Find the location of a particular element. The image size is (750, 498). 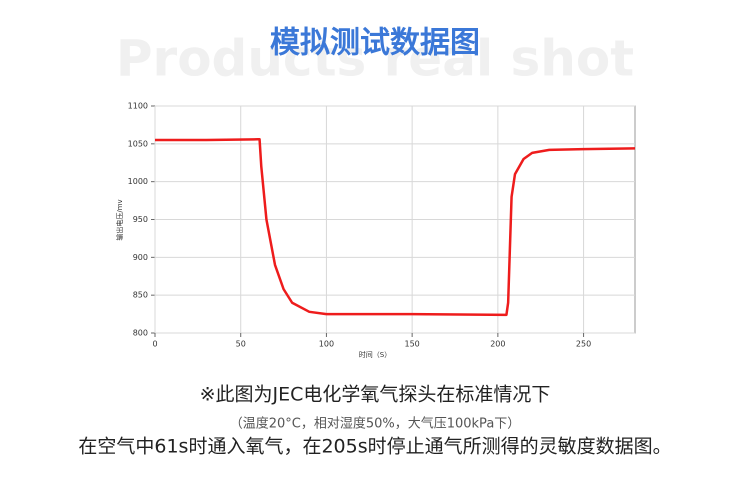

chart-title: 模拟测试数据图 is located at coordinates (375, 43).